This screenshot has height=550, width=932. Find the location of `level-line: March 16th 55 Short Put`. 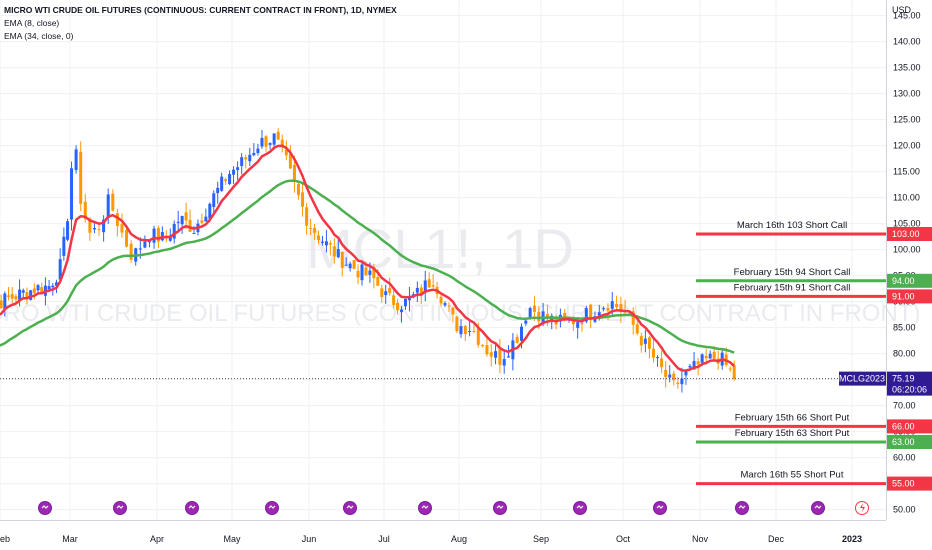

level-line: March 16th 55 Short Put is located at coordinates (791, 478).